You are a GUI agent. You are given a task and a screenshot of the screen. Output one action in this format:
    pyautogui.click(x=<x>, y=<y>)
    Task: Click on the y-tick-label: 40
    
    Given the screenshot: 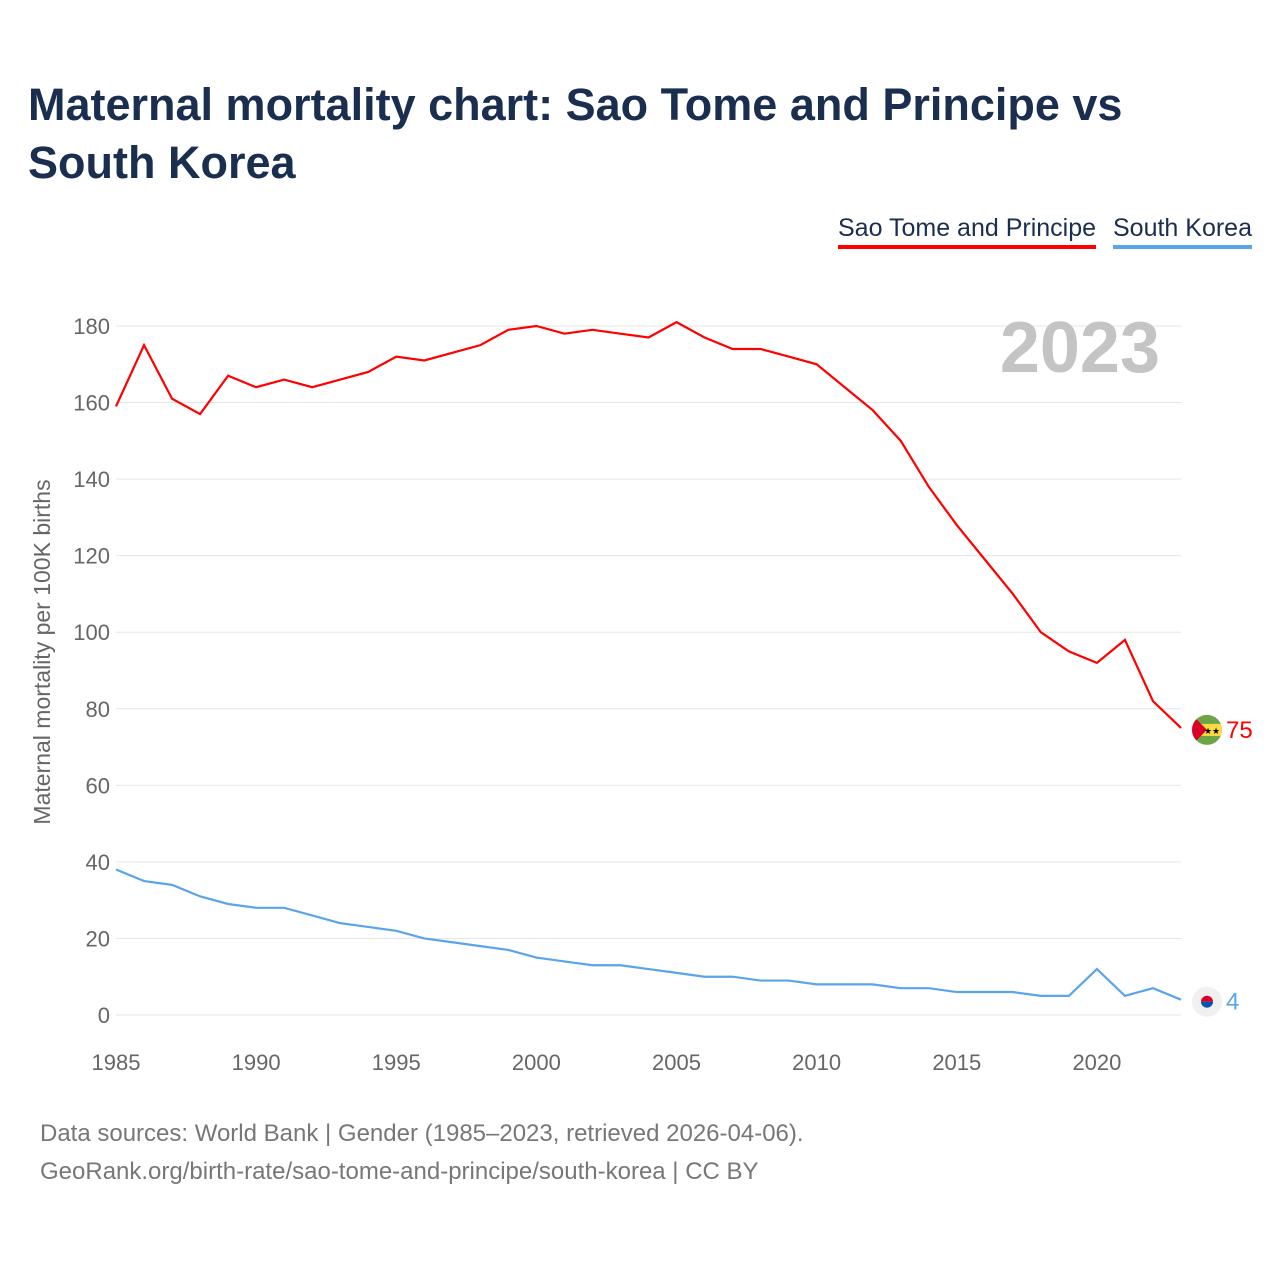 What is the action you would take?
    pyautogui.click(x=98, y=862)
    